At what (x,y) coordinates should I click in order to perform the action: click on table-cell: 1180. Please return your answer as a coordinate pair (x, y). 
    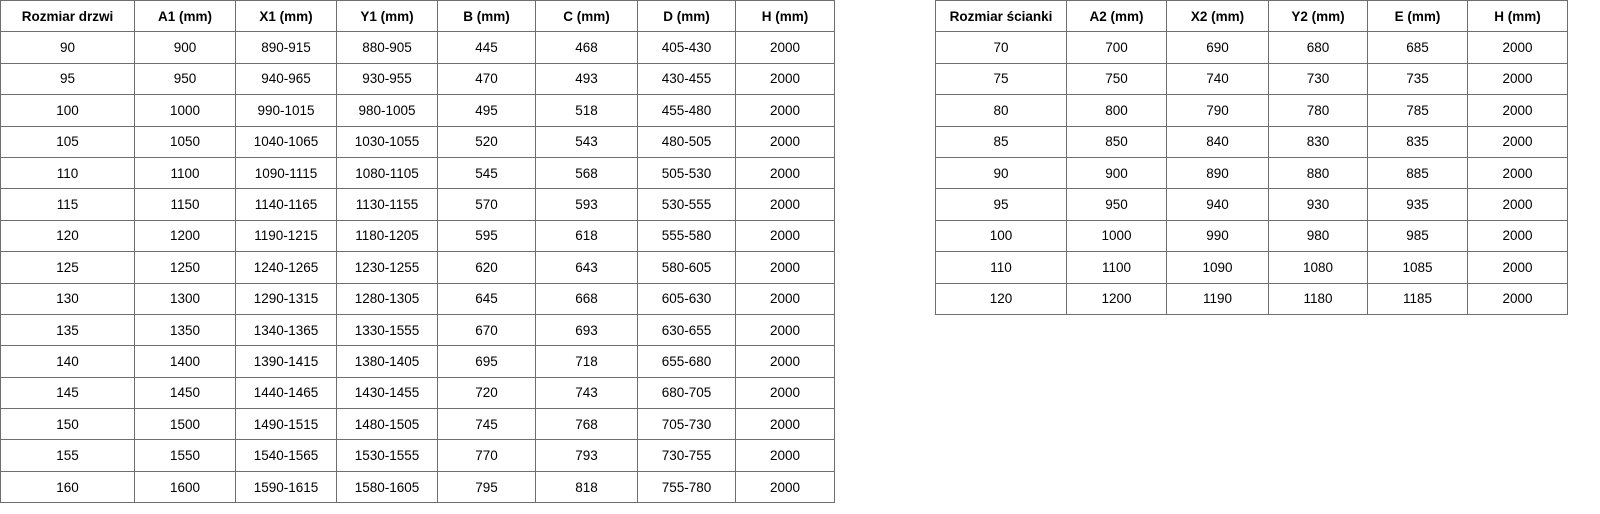
    Looking at the image, I should click on (1318, 298).